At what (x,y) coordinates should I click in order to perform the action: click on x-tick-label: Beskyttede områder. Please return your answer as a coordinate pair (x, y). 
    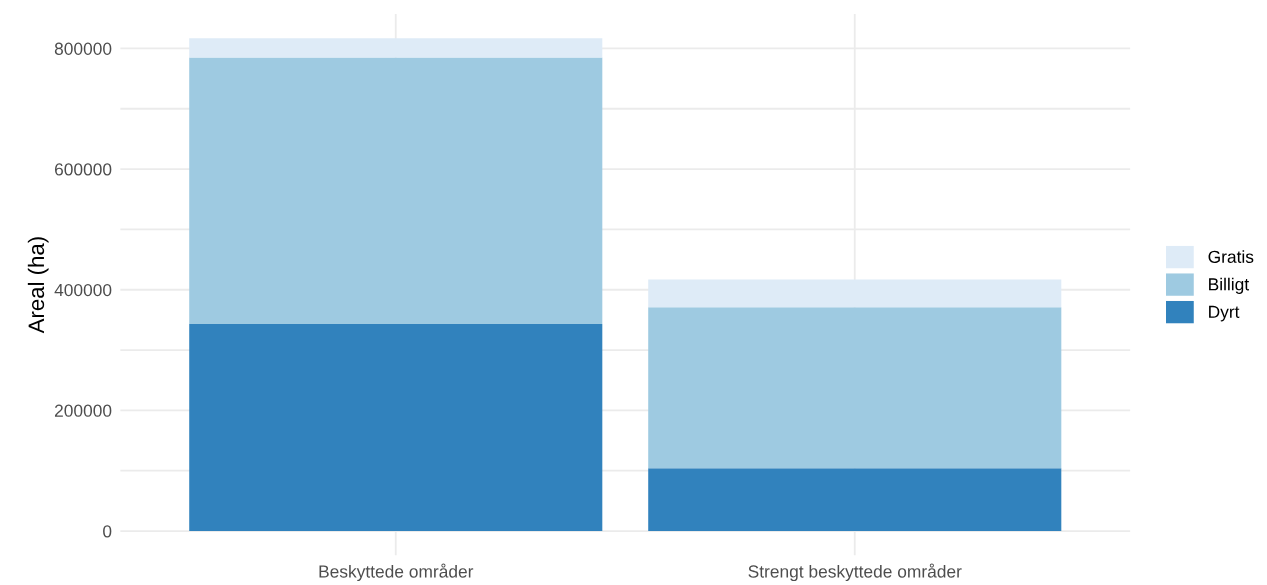
    Looking at the image, I should click on (396, 572).